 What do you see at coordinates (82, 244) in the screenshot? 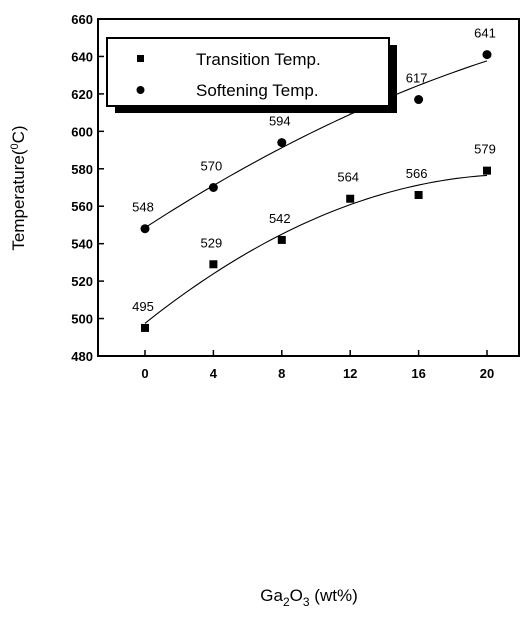
I see `y-tick-label: 540` at bounding box center [82, 244].